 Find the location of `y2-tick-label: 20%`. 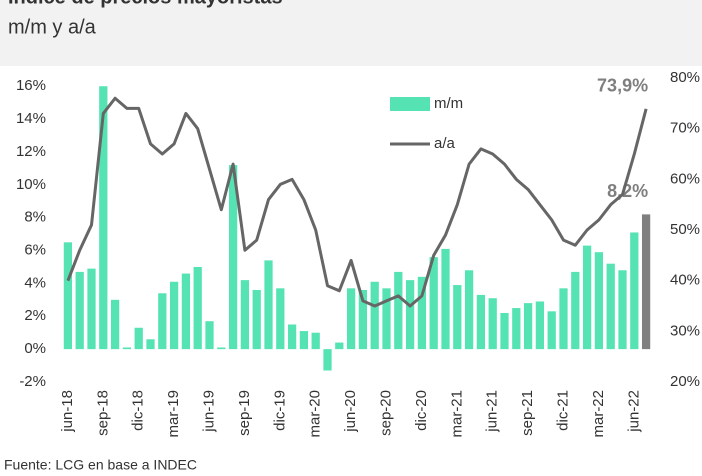

y2-tick-label: 20% is located at coordinates (685, 381).